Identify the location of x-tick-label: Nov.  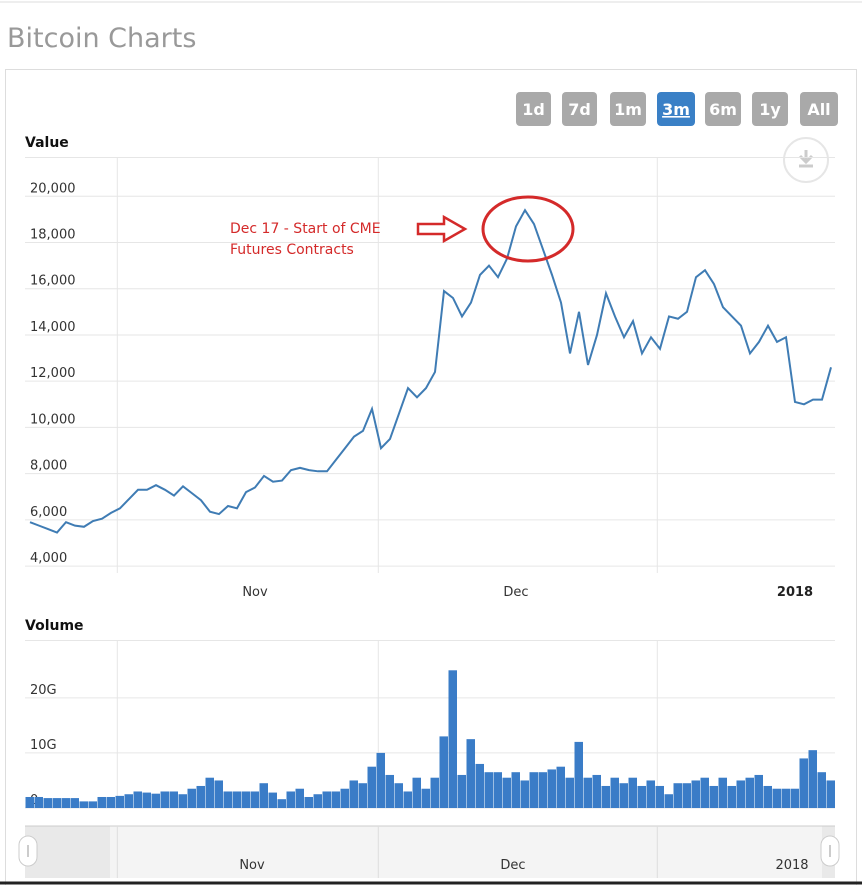
(255, 592).